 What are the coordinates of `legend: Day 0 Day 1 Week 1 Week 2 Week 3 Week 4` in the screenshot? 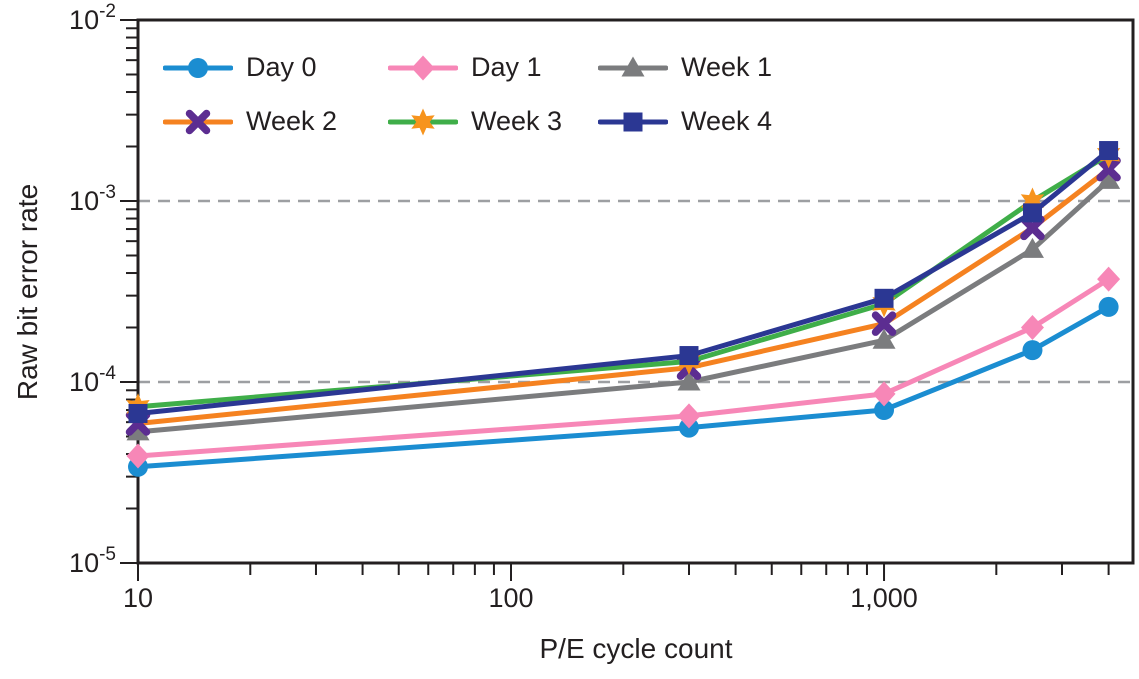 It's located at (467, 94).